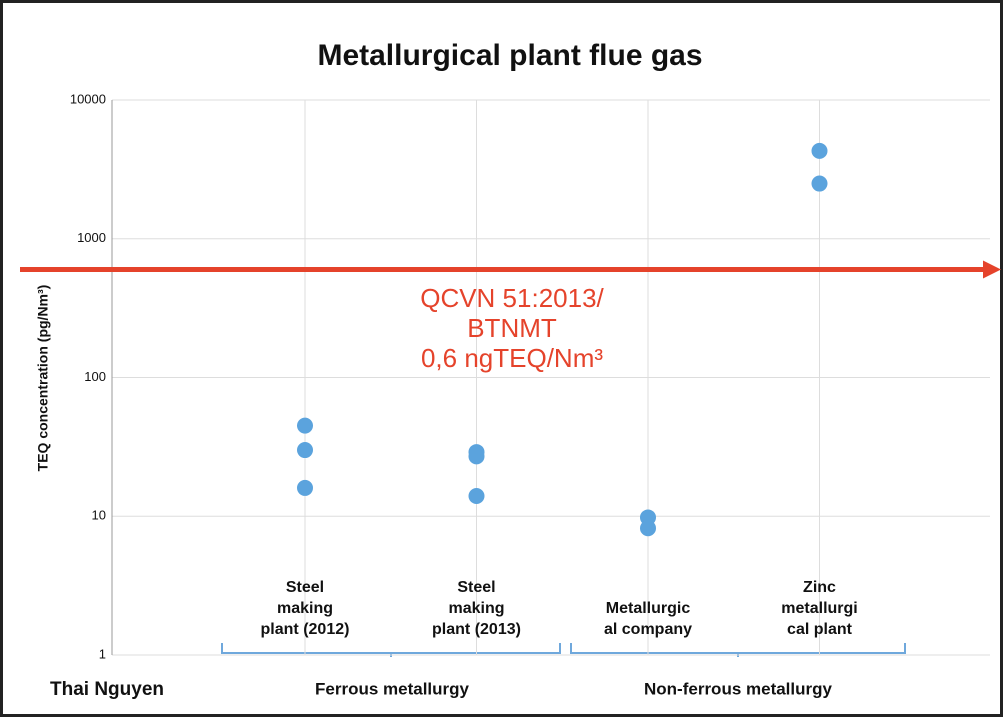  What do you see at coordinates (992, 269) in the screenshot?
I see `arrow-head` at bounding box center [992, 269].